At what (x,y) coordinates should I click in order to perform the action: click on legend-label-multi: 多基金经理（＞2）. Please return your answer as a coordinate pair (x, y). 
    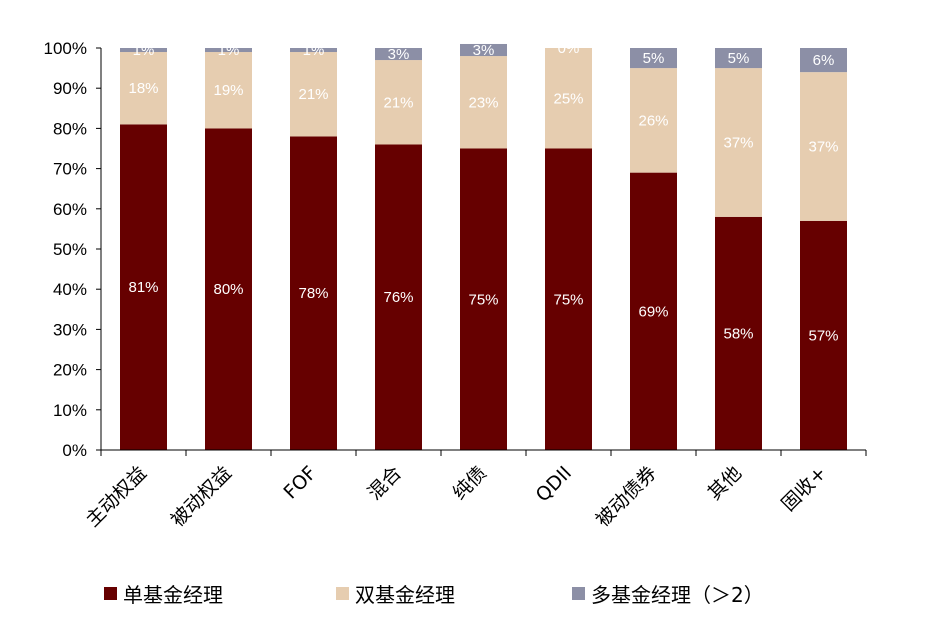
    Looking at the image, I should click on (677, 594).